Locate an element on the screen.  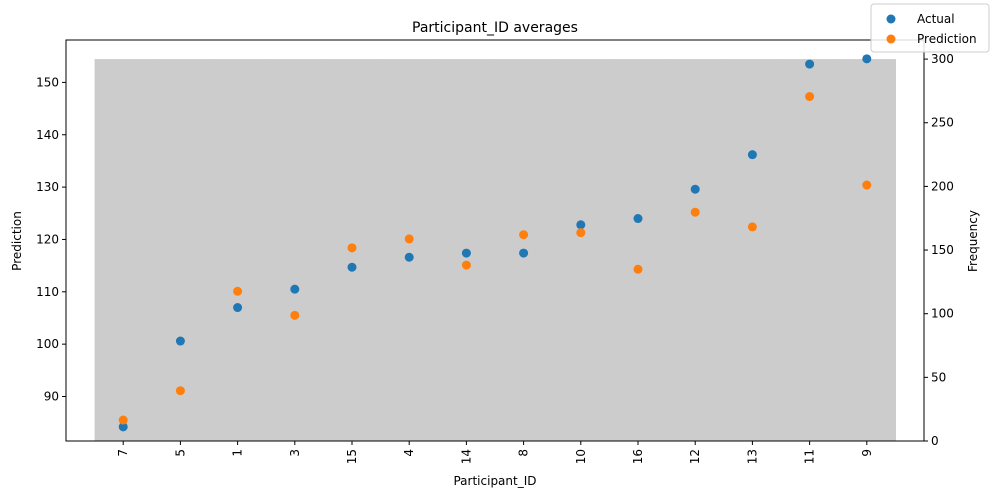
x-tick-label-14: 14 is located at coordinates (466, 456).